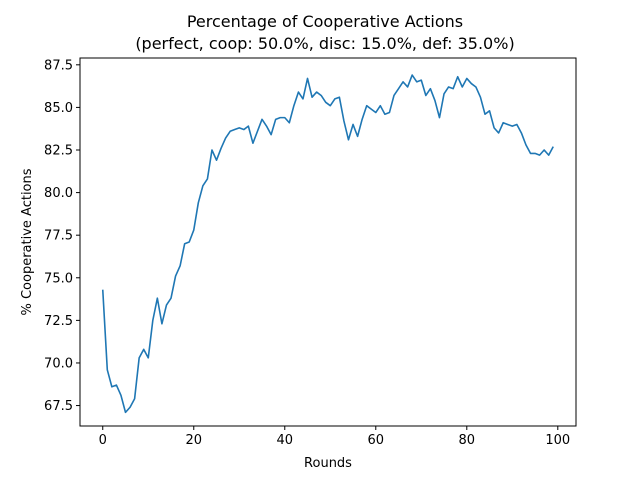 Image resolution: width=640 pixels, height=480 pixels. Describe the element at coordinates (58, 108) in the screenshot. I see `y-tick-label: 85.0` at that location.